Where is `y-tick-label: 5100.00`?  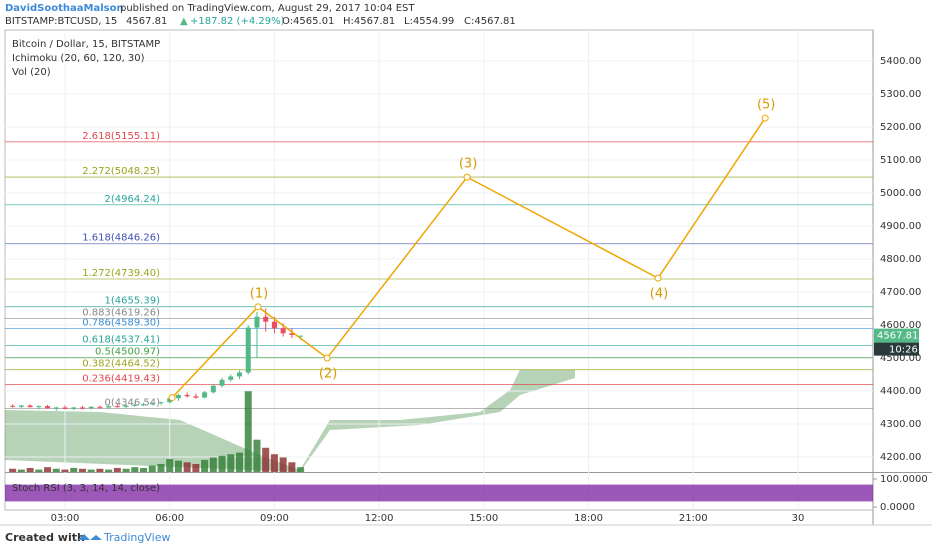 y-tick-label: 5100.00 is located at coordinates (900, 160).